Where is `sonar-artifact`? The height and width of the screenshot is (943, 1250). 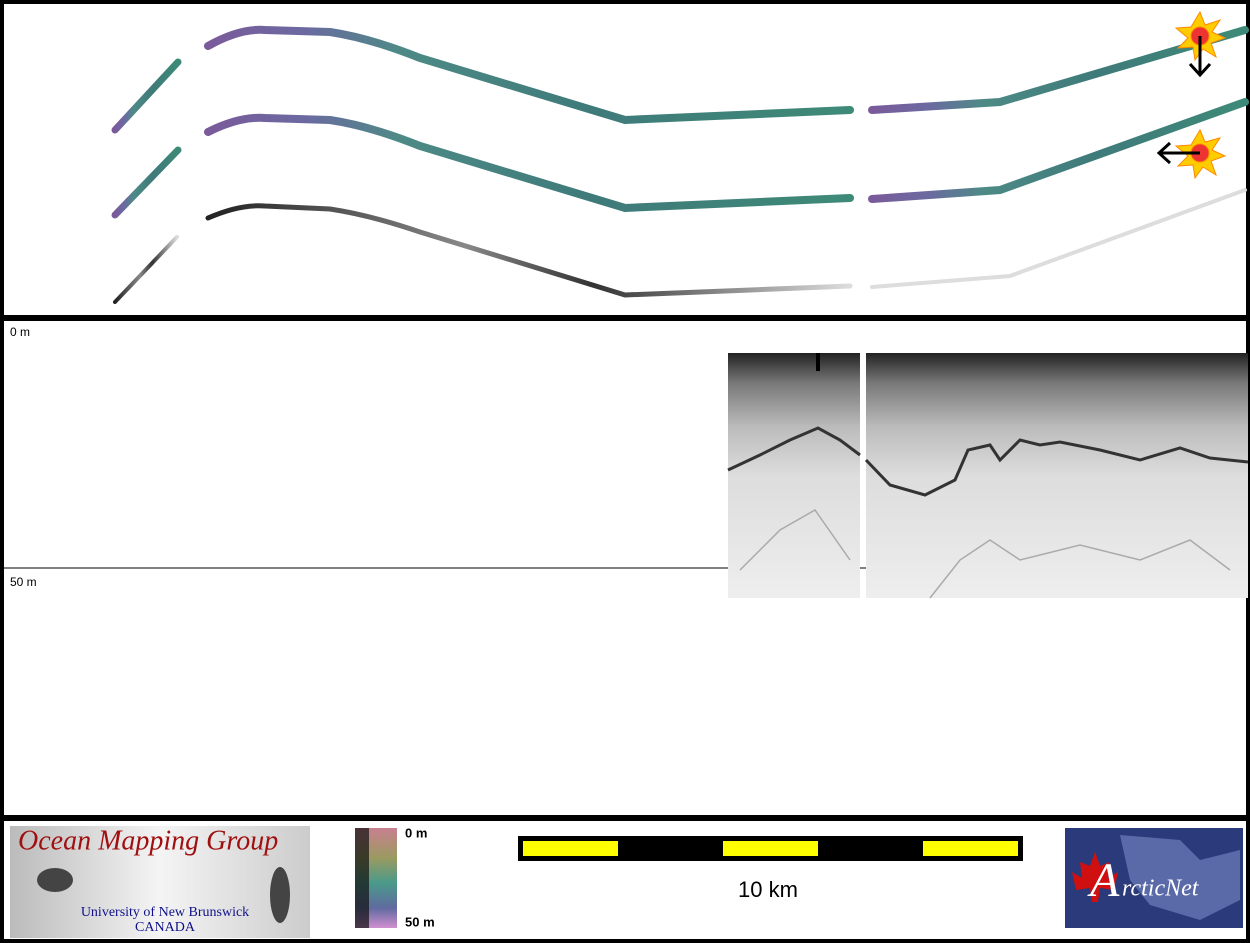 sonar-artifact is located at coordinates (818, 362).